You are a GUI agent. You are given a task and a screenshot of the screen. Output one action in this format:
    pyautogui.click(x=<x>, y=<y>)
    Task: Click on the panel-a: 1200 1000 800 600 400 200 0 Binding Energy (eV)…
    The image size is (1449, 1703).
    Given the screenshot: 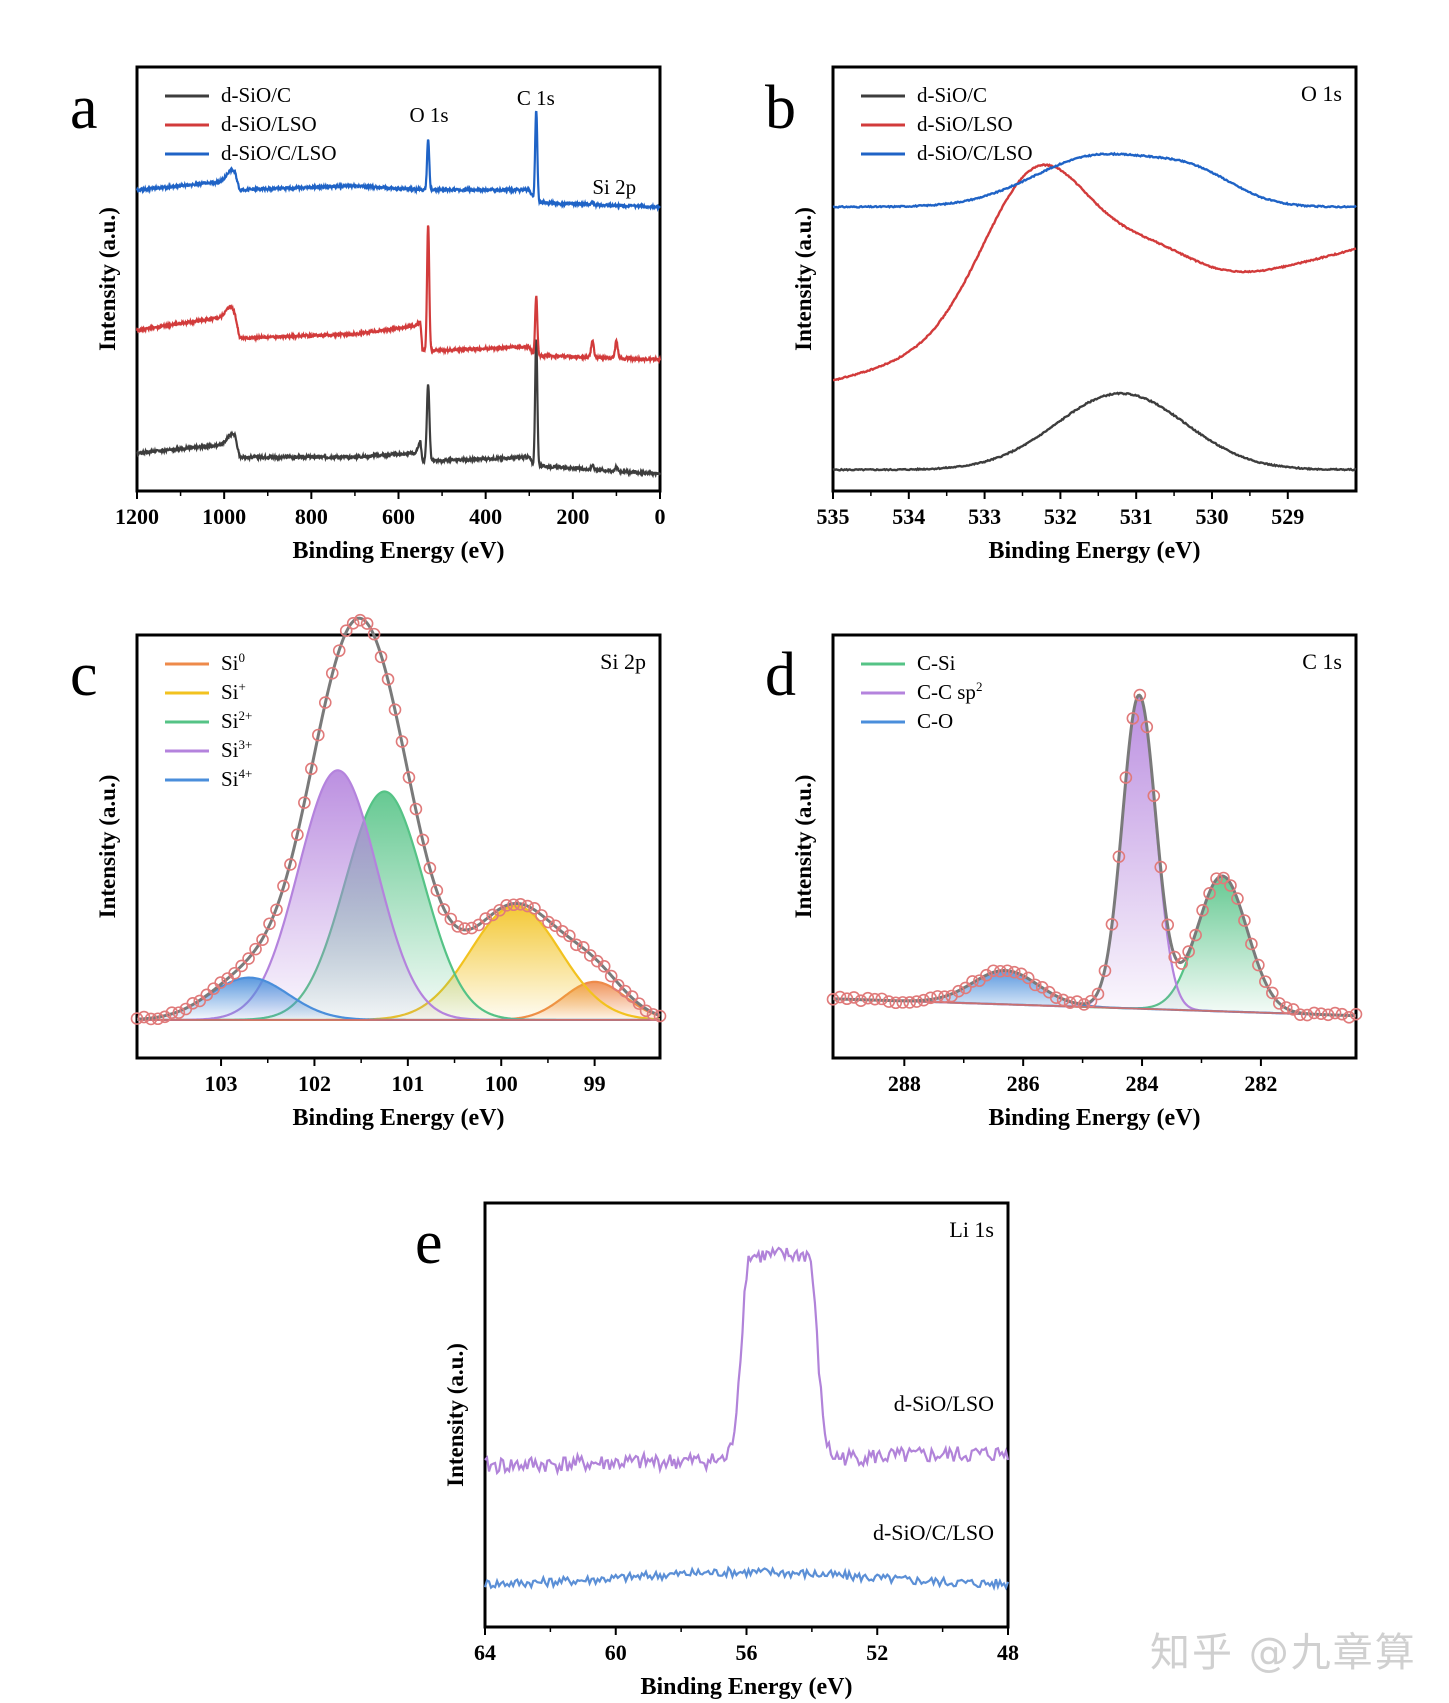 What is the action you would take?
    pyautogui.click(x=368, y=314)
    